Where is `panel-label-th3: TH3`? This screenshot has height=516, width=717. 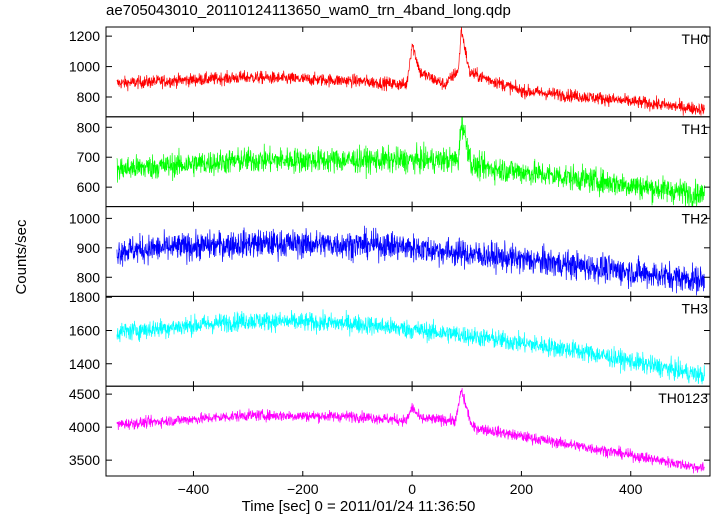
panel-label-th3: TH3 is located at coordinates (695, 308).